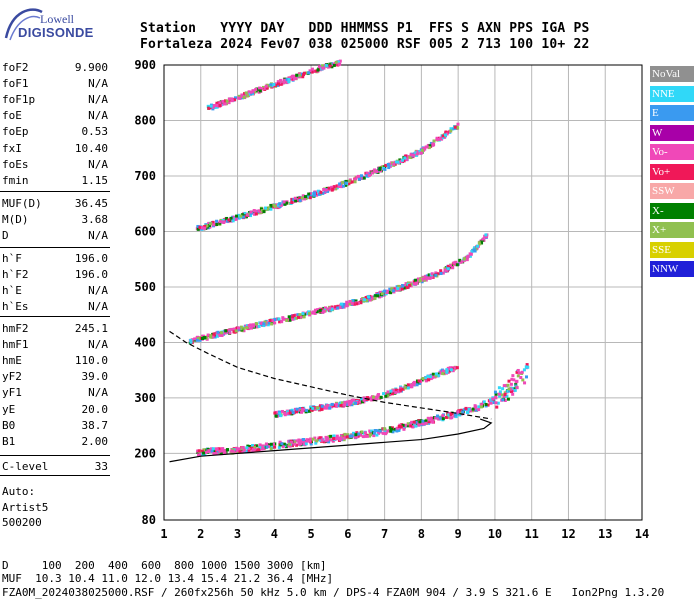 The width and height of the screenshot is (700, 600). Describe the element at coordinates (91, 328) in the screenshot. I see `param-value: 245.1` at that location.